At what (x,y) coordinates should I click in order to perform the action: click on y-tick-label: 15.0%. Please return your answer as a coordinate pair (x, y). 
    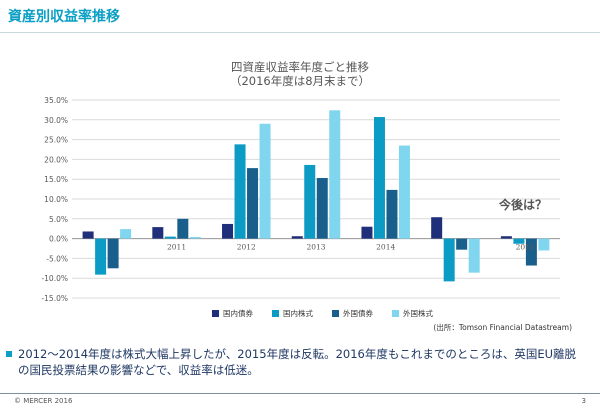
    Looking at the image, I should click on (56, 179).